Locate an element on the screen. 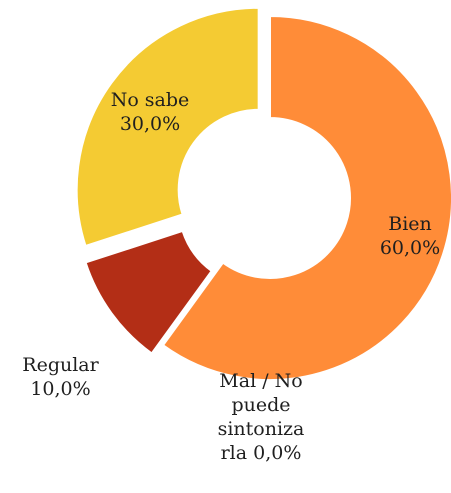 This screenshot has height=493, width=451. label-nosabe: No sabe 30,0% is located at coordinates (150, 112).